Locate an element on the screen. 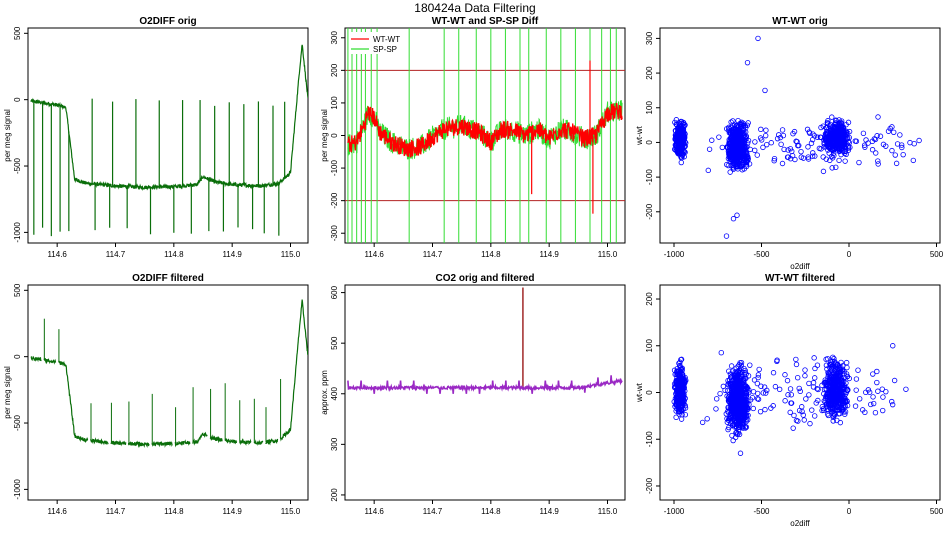  o2diff-line is located at coordinates (216, 439).